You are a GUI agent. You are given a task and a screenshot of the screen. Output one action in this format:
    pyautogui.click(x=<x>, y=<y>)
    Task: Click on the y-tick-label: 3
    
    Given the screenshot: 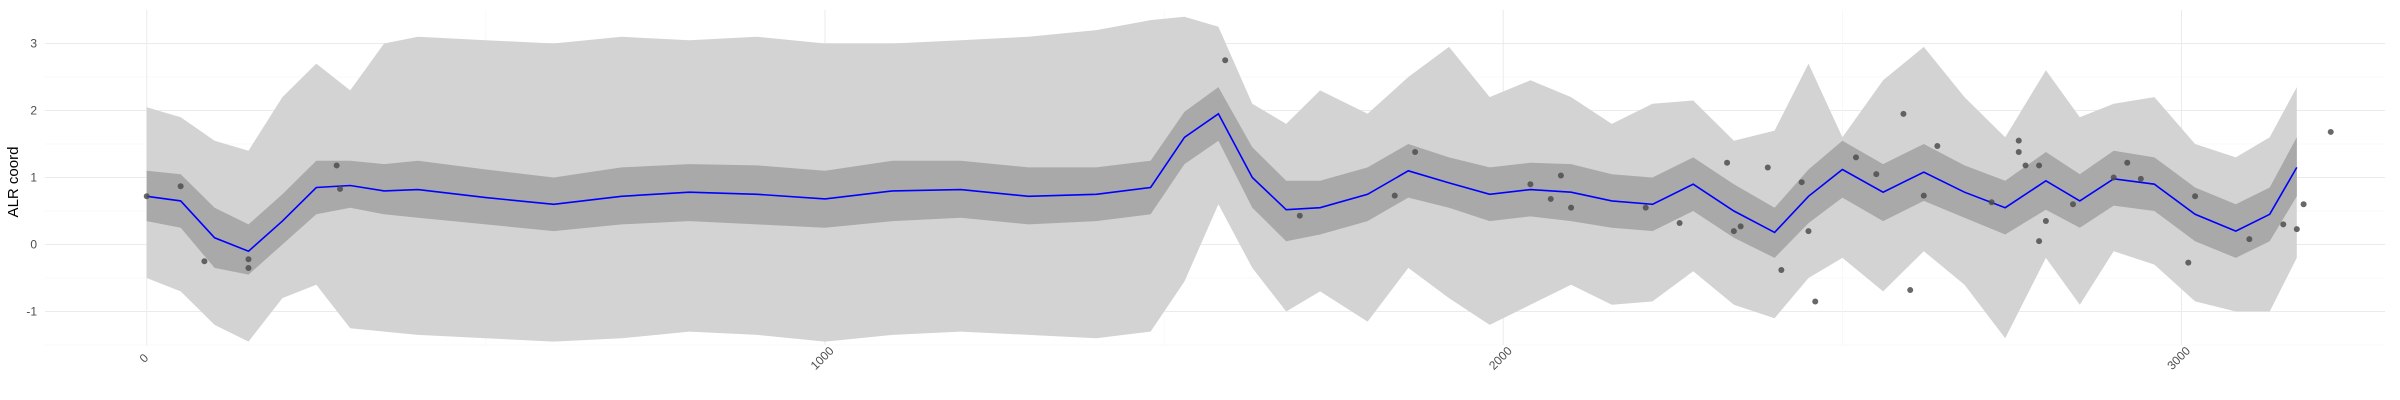 What is the action you would take?
    pyautogui.click(x=33, y=44)
    